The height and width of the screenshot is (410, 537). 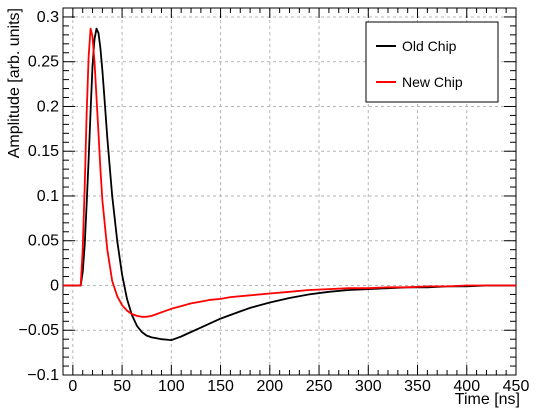 What do you see at coordinates (466, 386) in the screenshot?
I see `x-tick-label: 400` at bounding box center [466, 386].